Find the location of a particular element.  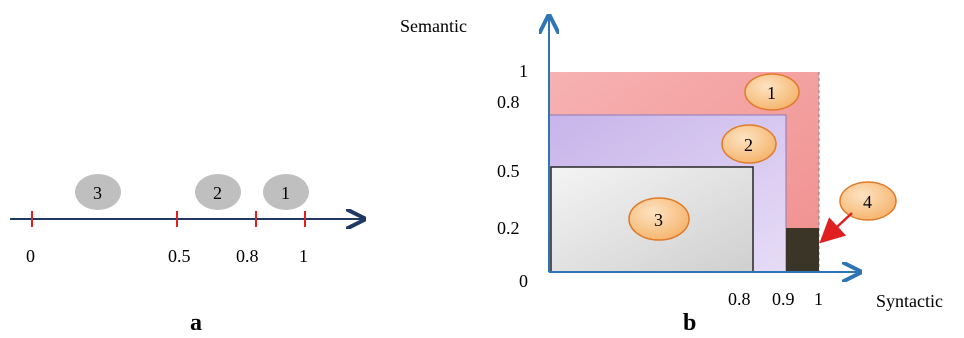

badge-2-label: 2 is located at coordinates (748, 145).